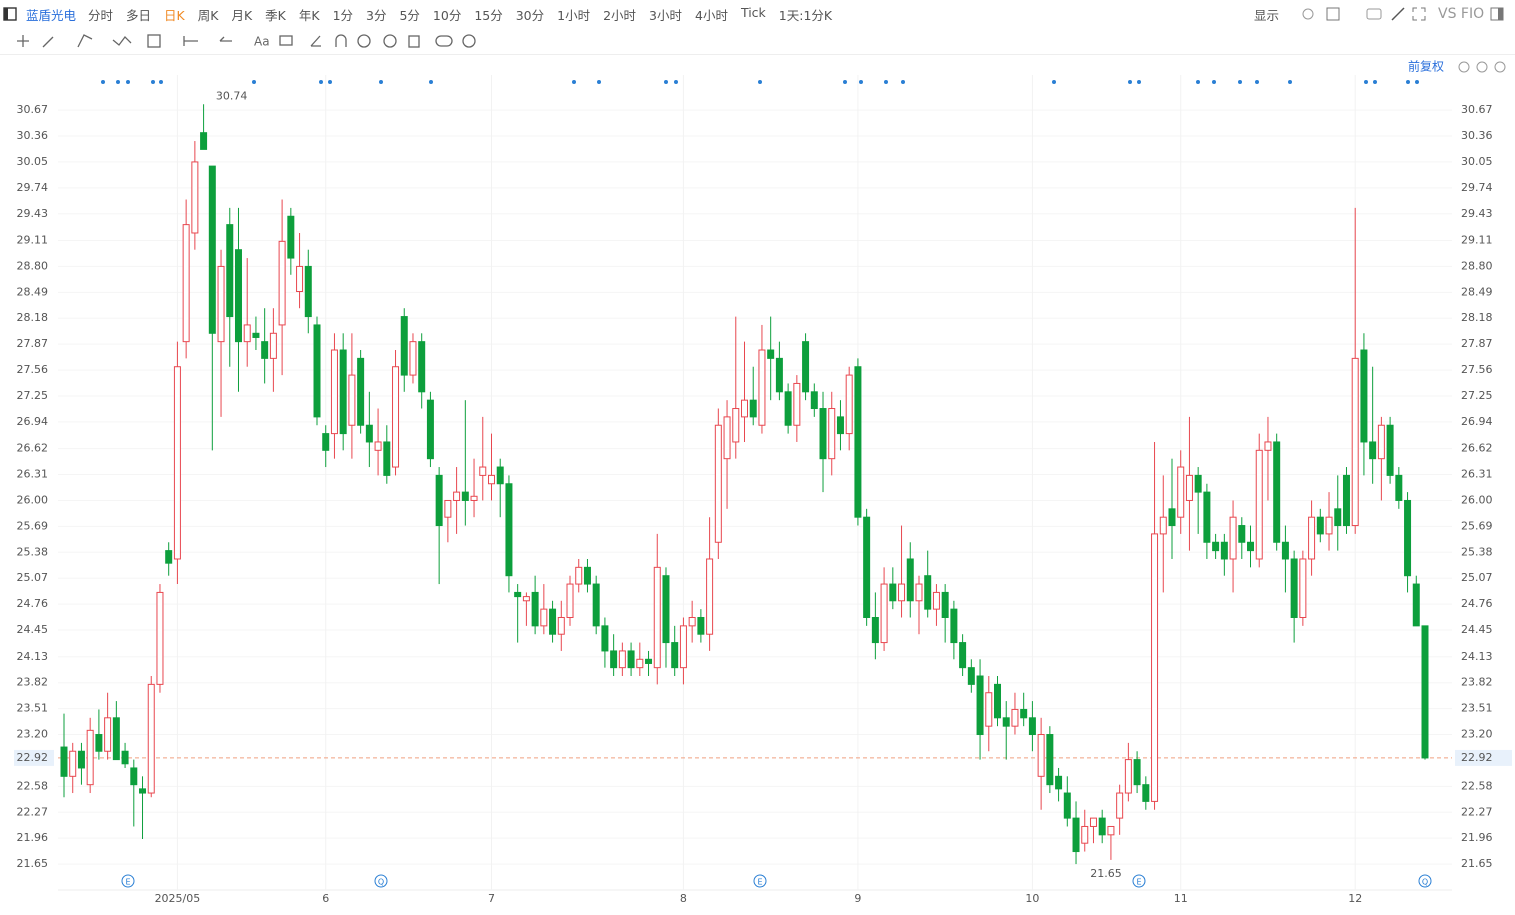  I want to click on y-tick-label: 26.00, so click(33, 499).